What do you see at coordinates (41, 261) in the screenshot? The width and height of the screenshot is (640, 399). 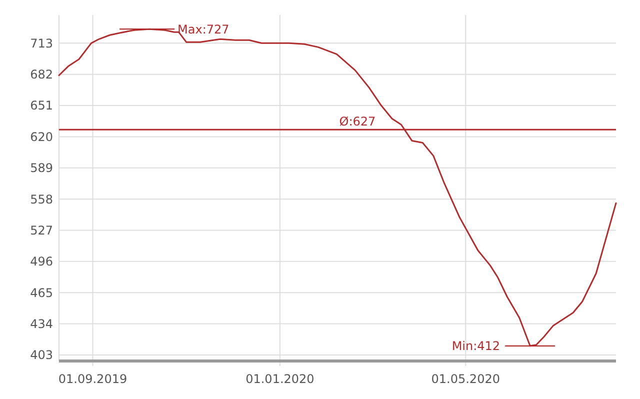 I see `y-tick-label: 496` at bounding box center [41, 261].